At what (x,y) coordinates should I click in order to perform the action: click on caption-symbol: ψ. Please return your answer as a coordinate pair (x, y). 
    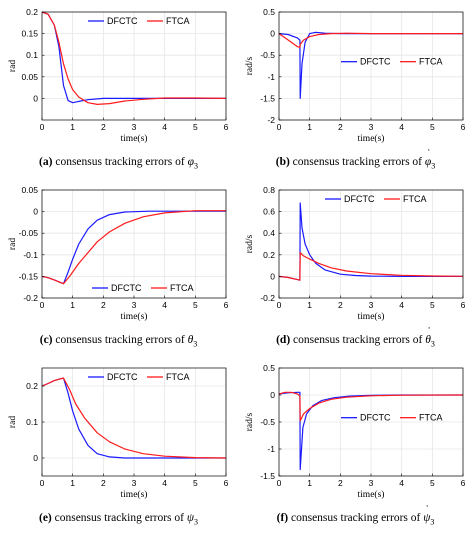
    Looking at the image, I should click on (190, 518).